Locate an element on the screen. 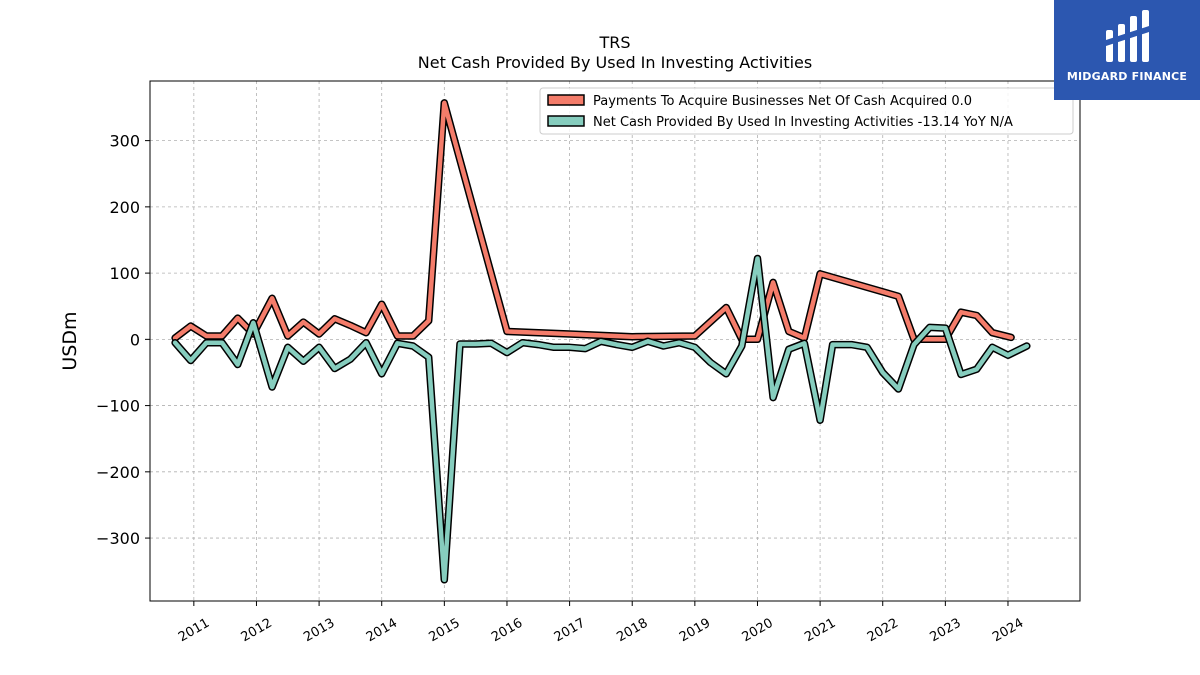  x-tick-label: 2023 is located at coordinates (946, 631).